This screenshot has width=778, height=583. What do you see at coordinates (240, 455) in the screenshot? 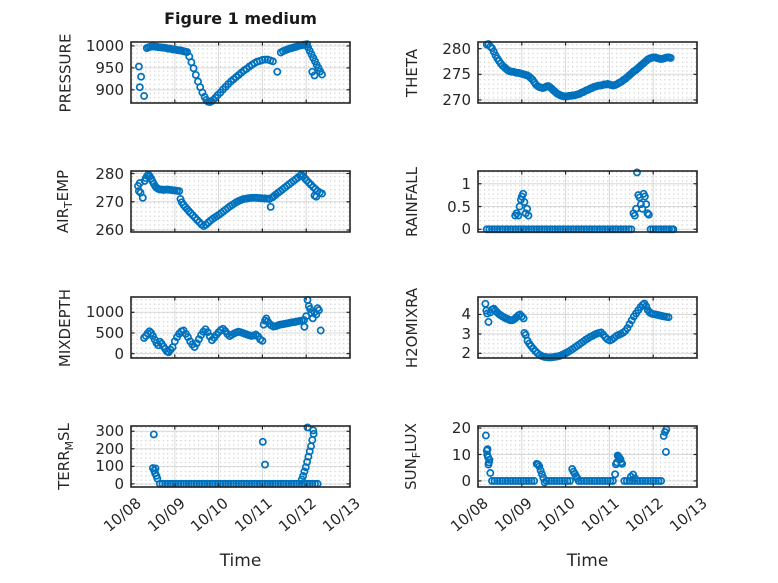
I see `subplot-terrmsl` at bounding box center [240, 455].